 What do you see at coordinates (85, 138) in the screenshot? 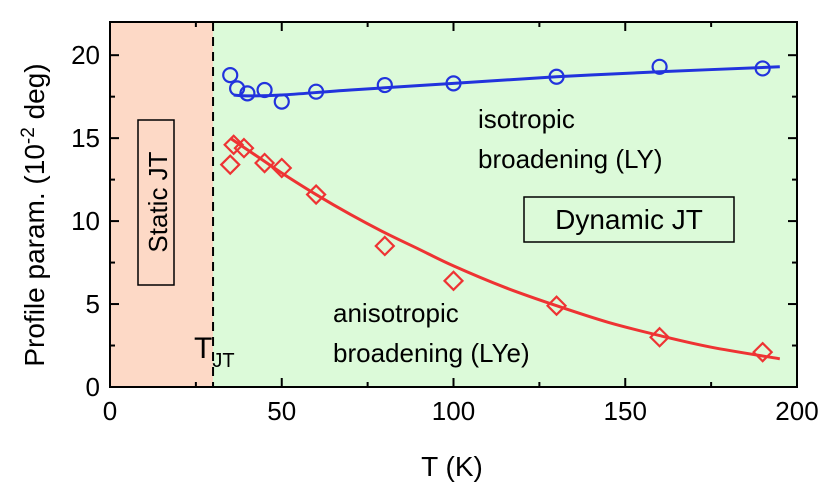
I see `y-tick-label: 15` at bounding box center [85, 138].